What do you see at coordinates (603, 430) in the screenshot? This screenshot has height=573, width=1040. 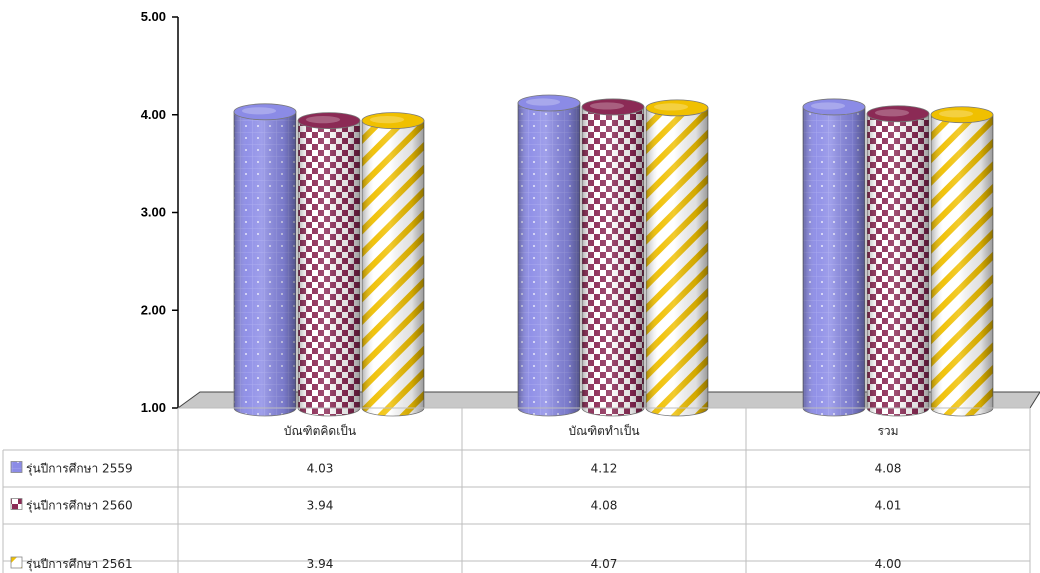 I see `x-tick-label: บัณฑิตทำเป็น` at bounding box center [603, 430].